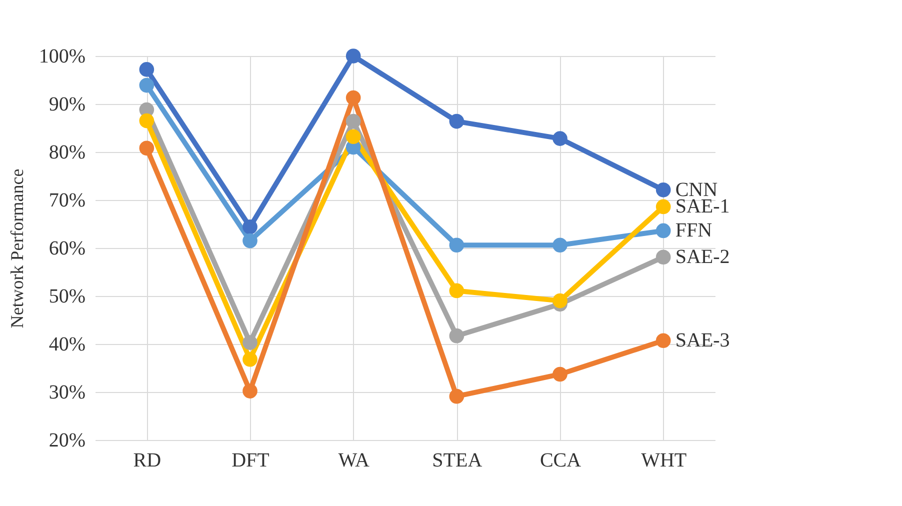 The image size is (902, 506). What do you see at coordinates (67, 201) in the screenshot?
I see `y-tick-label: 70%` at bounding box center [67, 201].